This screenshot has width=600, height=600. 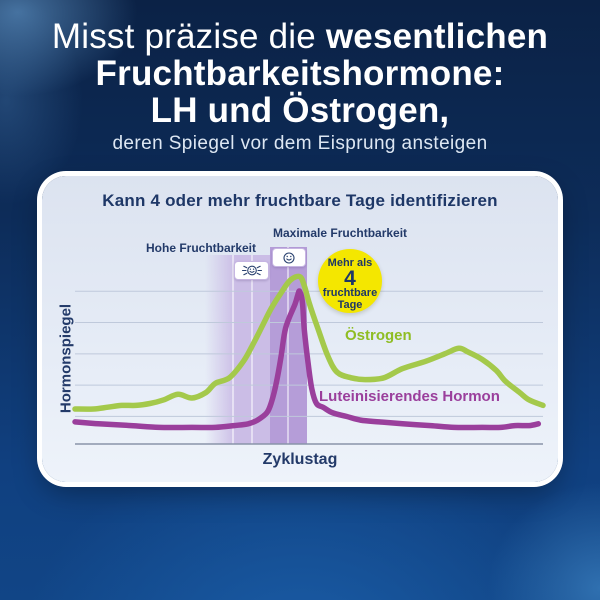 What do you see at coordinates (409, 396) in the screenshot?
I see `lh-series-label: Luteinisierendes Hormon` at bounding box center [409, 396].